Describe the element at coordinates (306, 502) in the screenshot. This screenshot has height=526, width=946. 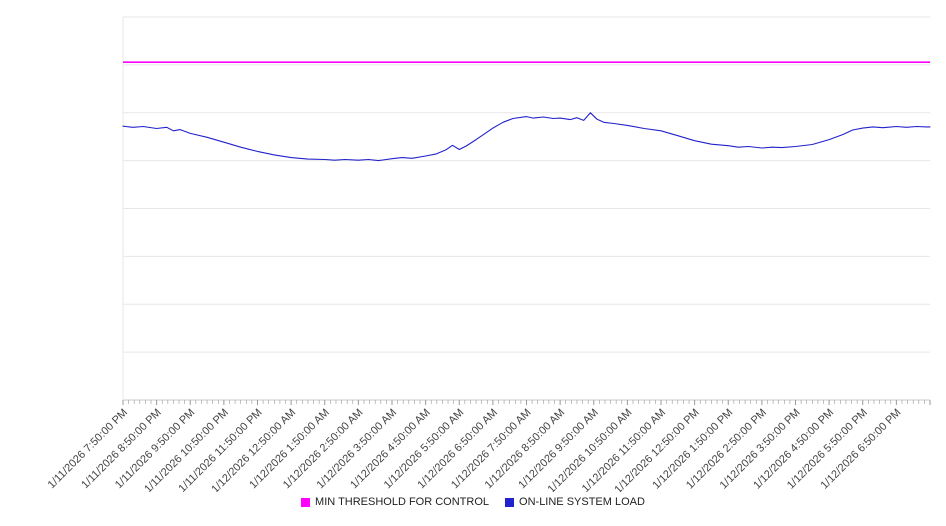
I see `min-threshold-swatch-icon` at that location.